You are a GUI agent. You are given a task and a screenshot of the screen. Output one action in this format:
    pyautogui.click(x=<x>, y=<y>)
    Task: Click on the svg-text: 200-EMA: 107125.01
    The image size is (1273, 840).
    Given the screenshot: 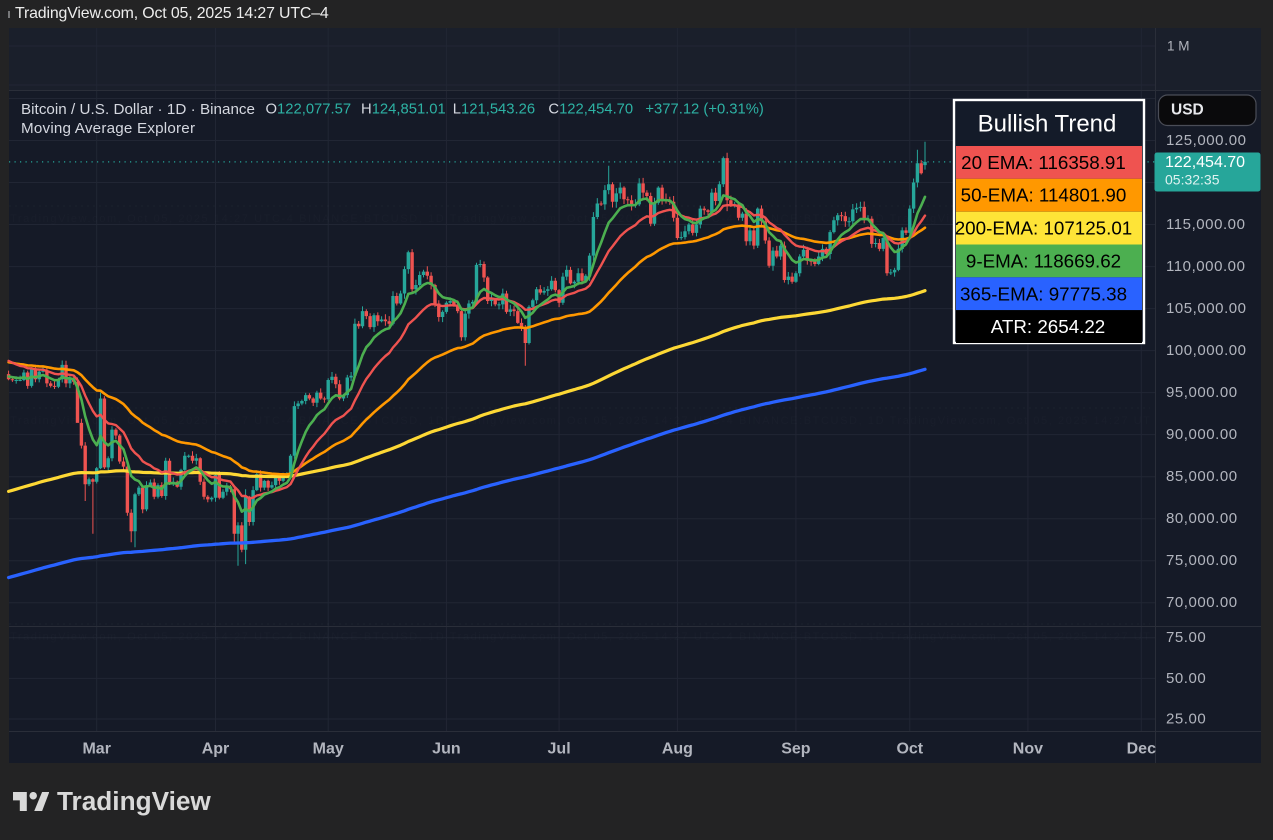 What is the action you would take?
    pyautogui.click(x=1044, y=228)
    